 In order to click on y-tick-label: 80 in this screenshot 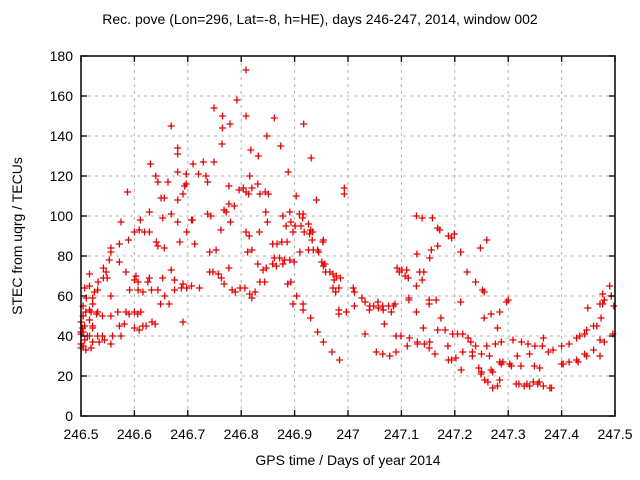, I will do `click(65, 256)`.